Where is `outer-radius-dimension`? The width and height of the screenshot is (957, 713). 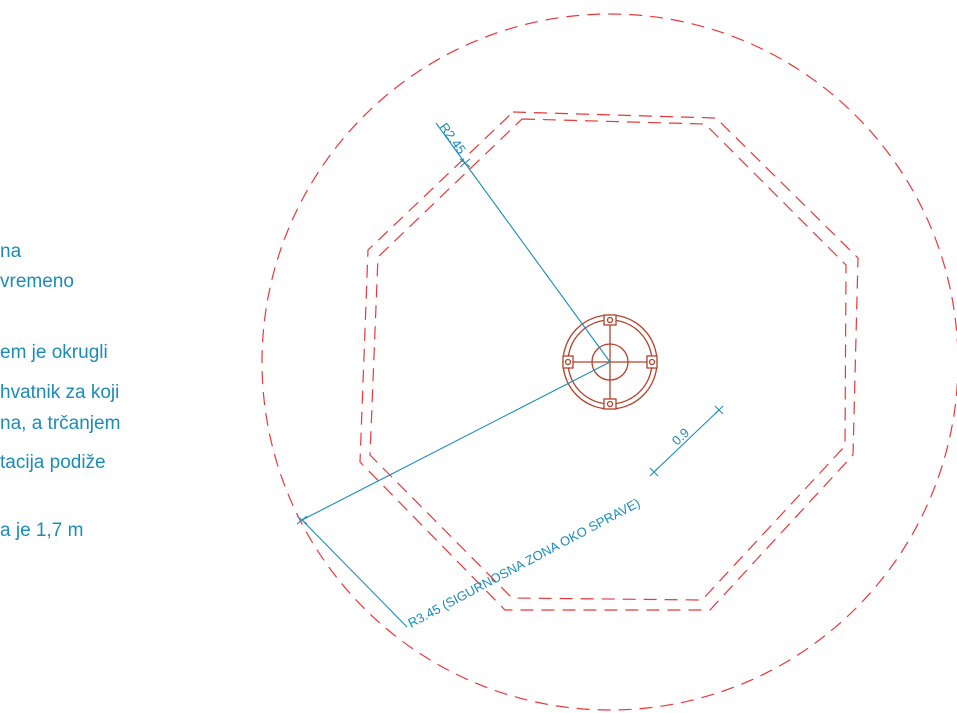 outer-radius-dimension is located at coordinates (453, 494).